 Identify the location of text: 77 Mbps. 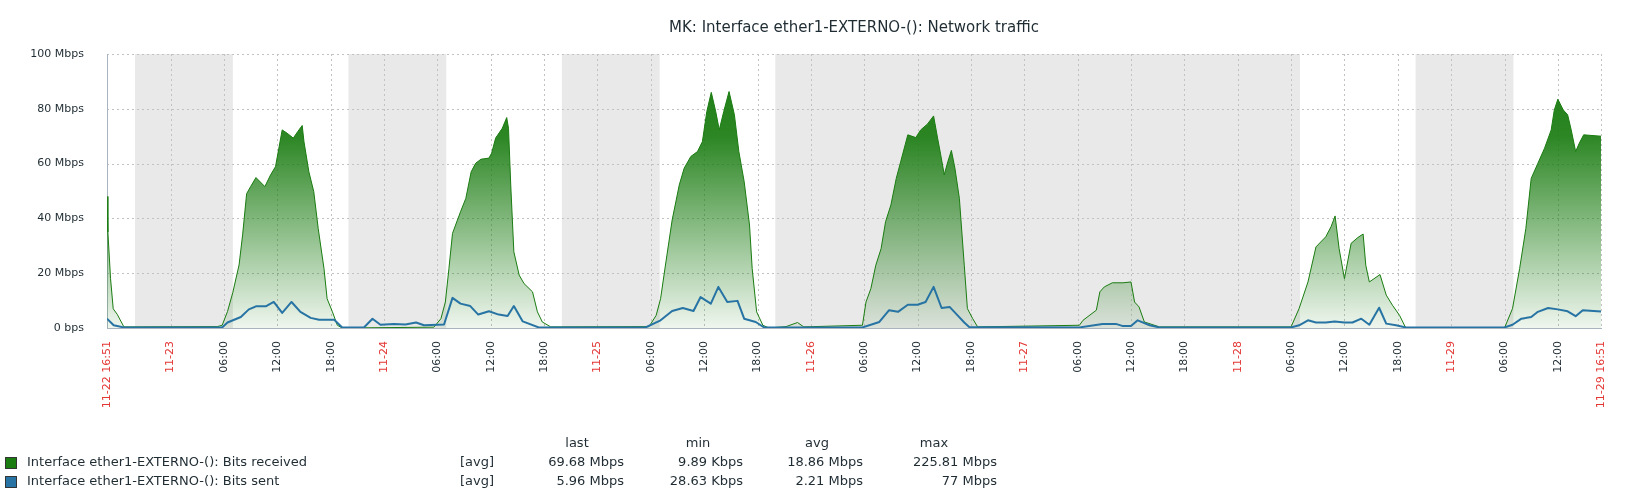
(969, 481).